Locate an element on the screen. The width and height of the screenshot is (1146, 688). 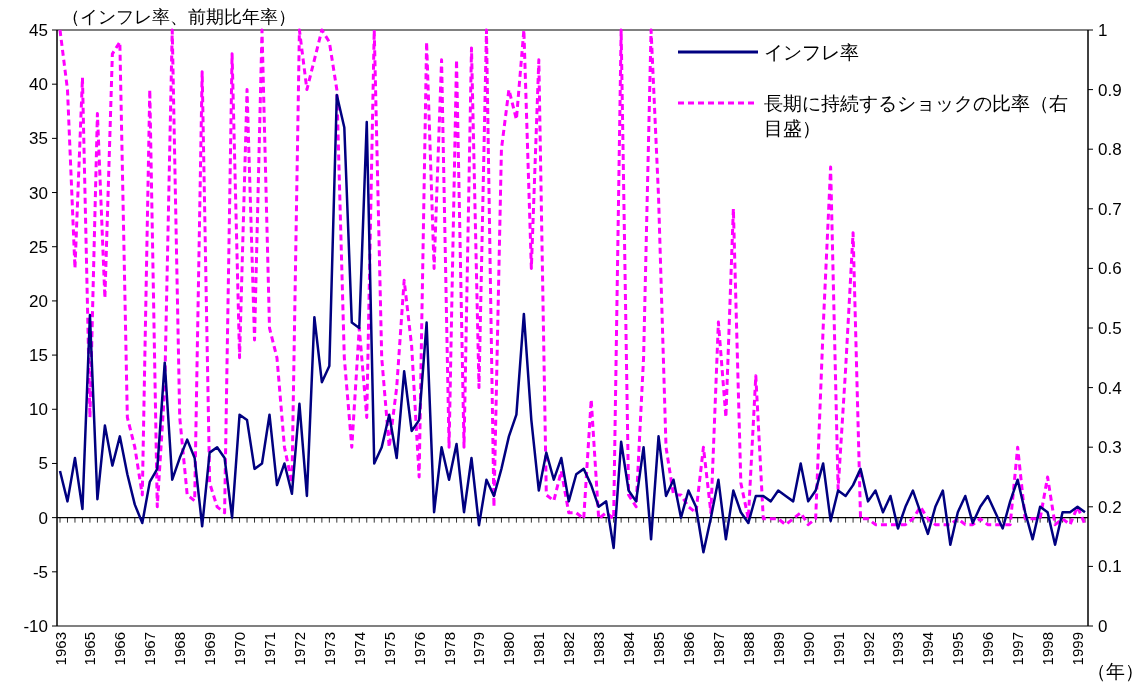
y2-tick-label: 0.2 is located at coordinates (1110, 507).